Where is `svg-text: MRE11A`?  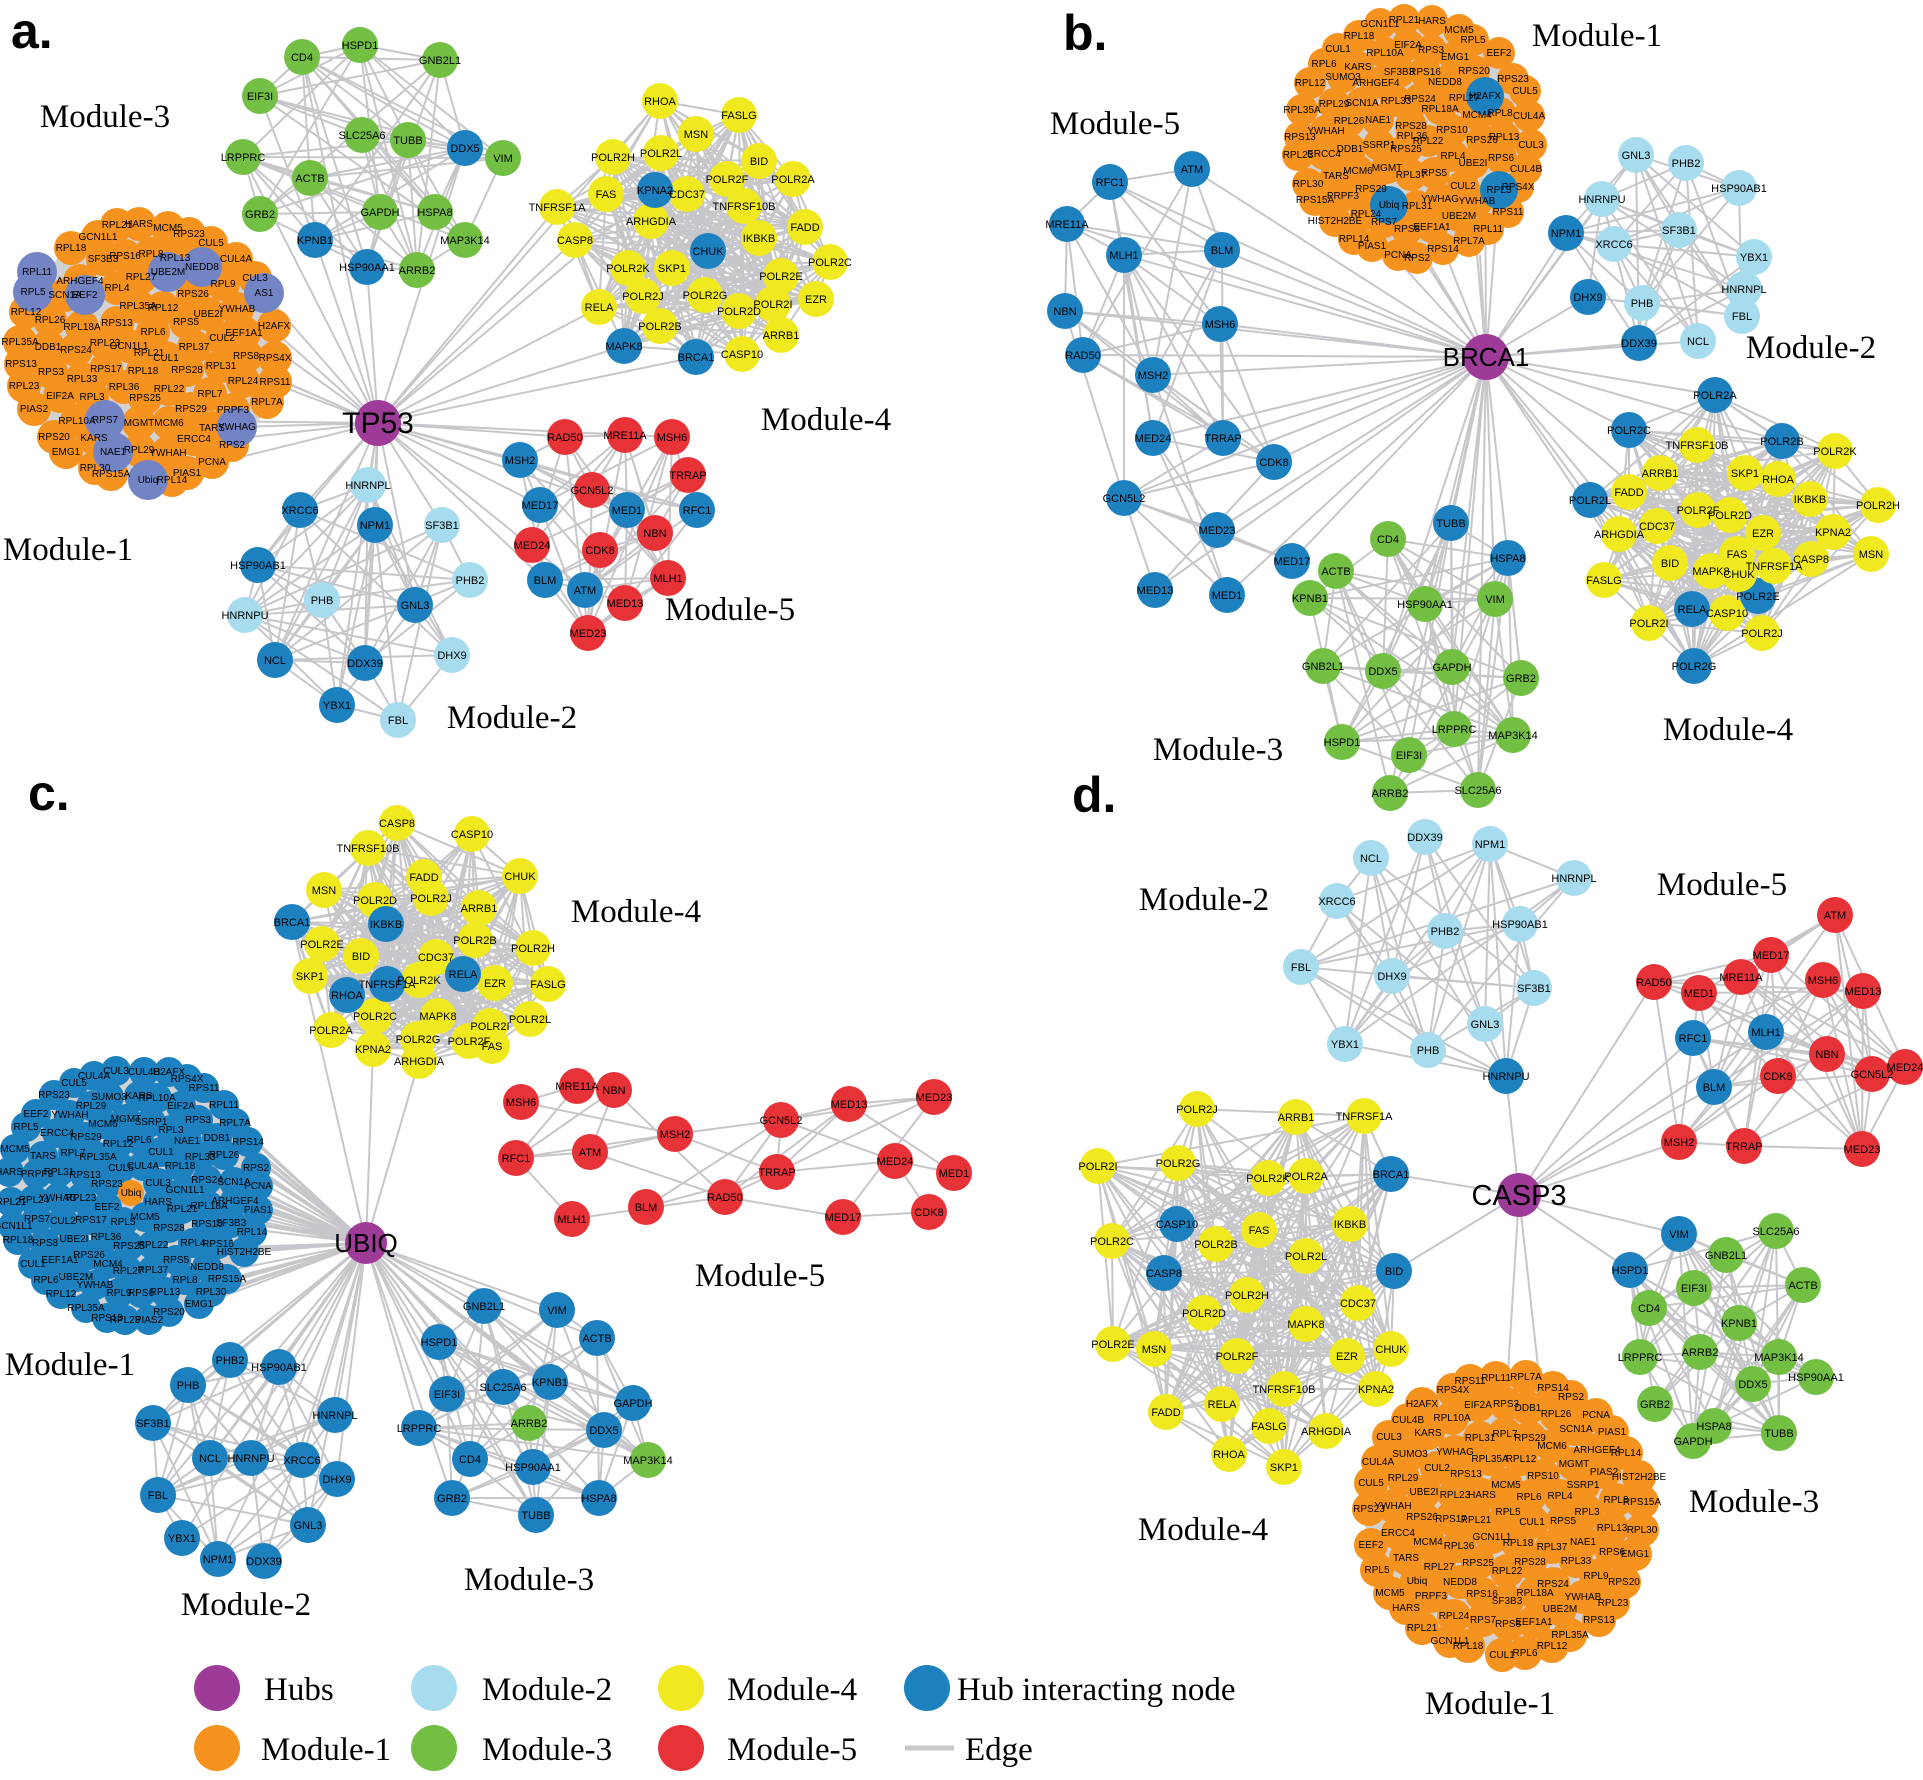 svg-text: MRE11A is located at coordinates (577, 1087).